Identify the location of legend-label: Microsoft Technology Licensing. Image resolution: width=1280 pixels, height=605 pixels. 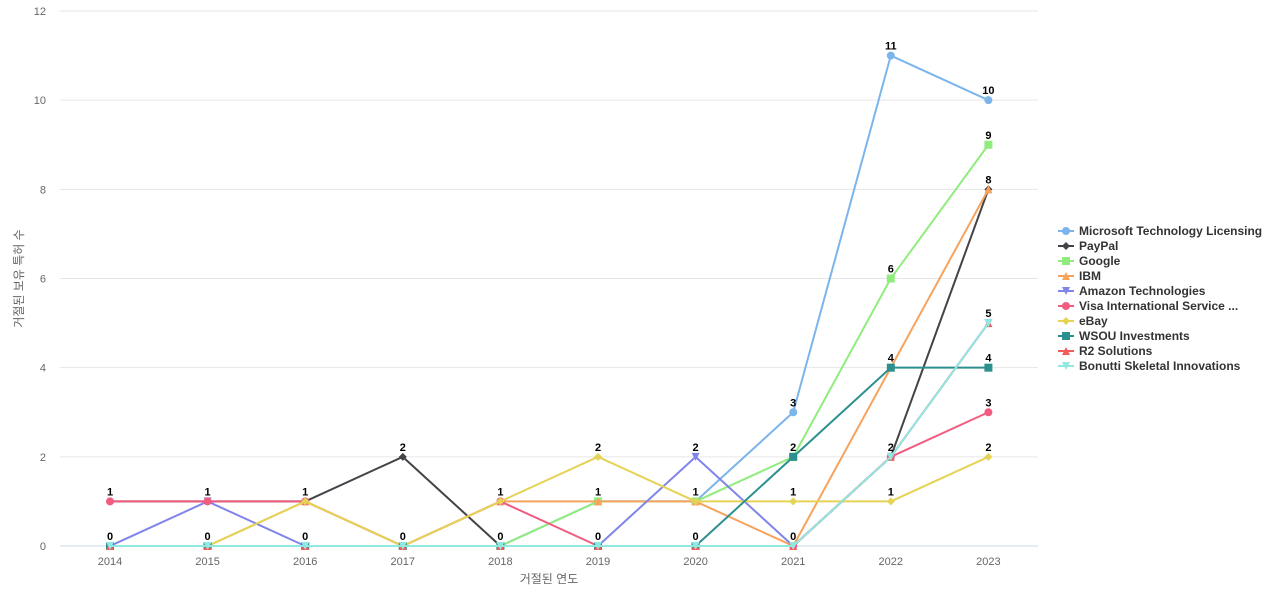
(1170, 231).